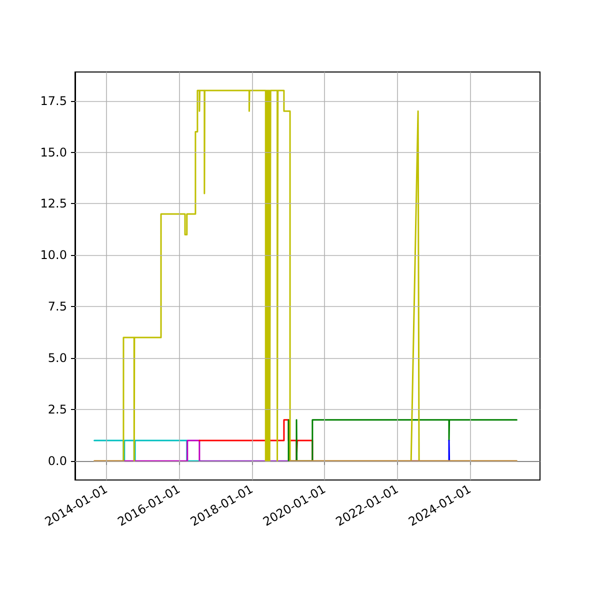  Describe the element at coordinates (57, 461) in the screenshot. I see `y-tick-label: 0.0` at that location.